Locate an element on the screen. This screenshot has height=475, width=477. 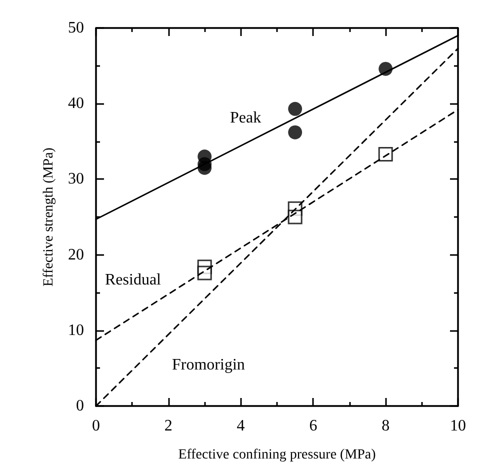
x-tick-label: 8 is located at coordinates (386, 426).